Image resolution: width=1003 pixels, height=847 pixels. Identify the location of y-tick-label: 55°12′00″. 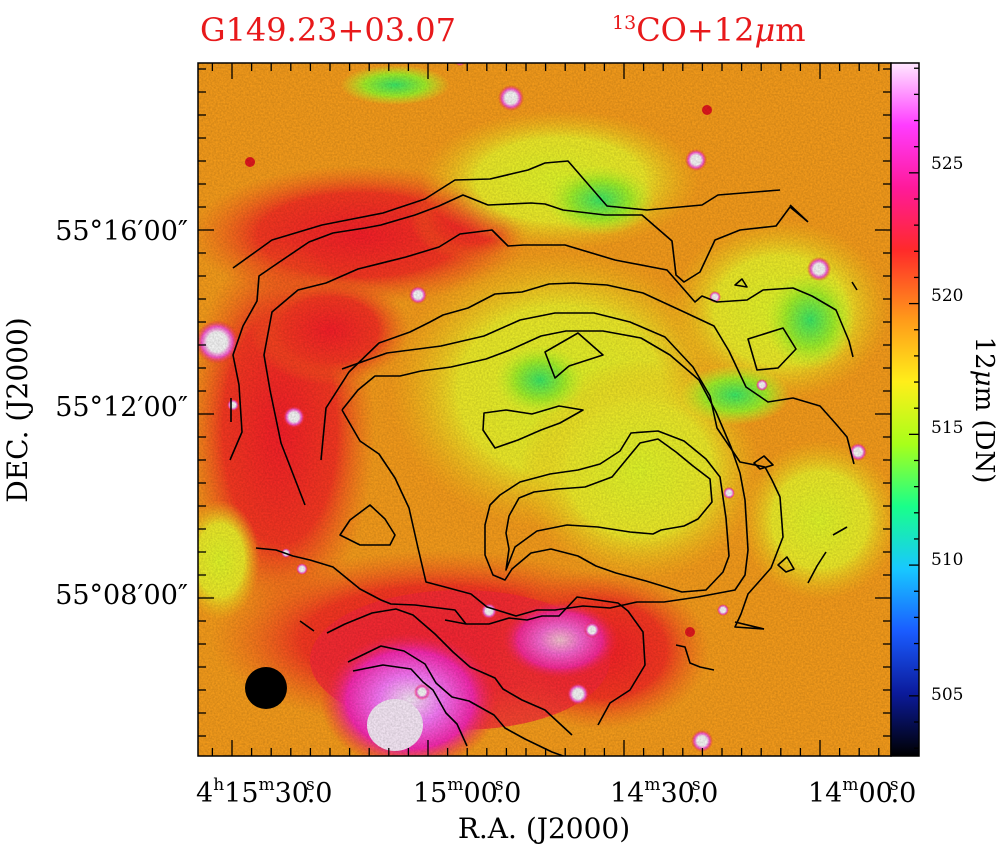
(121, 407).